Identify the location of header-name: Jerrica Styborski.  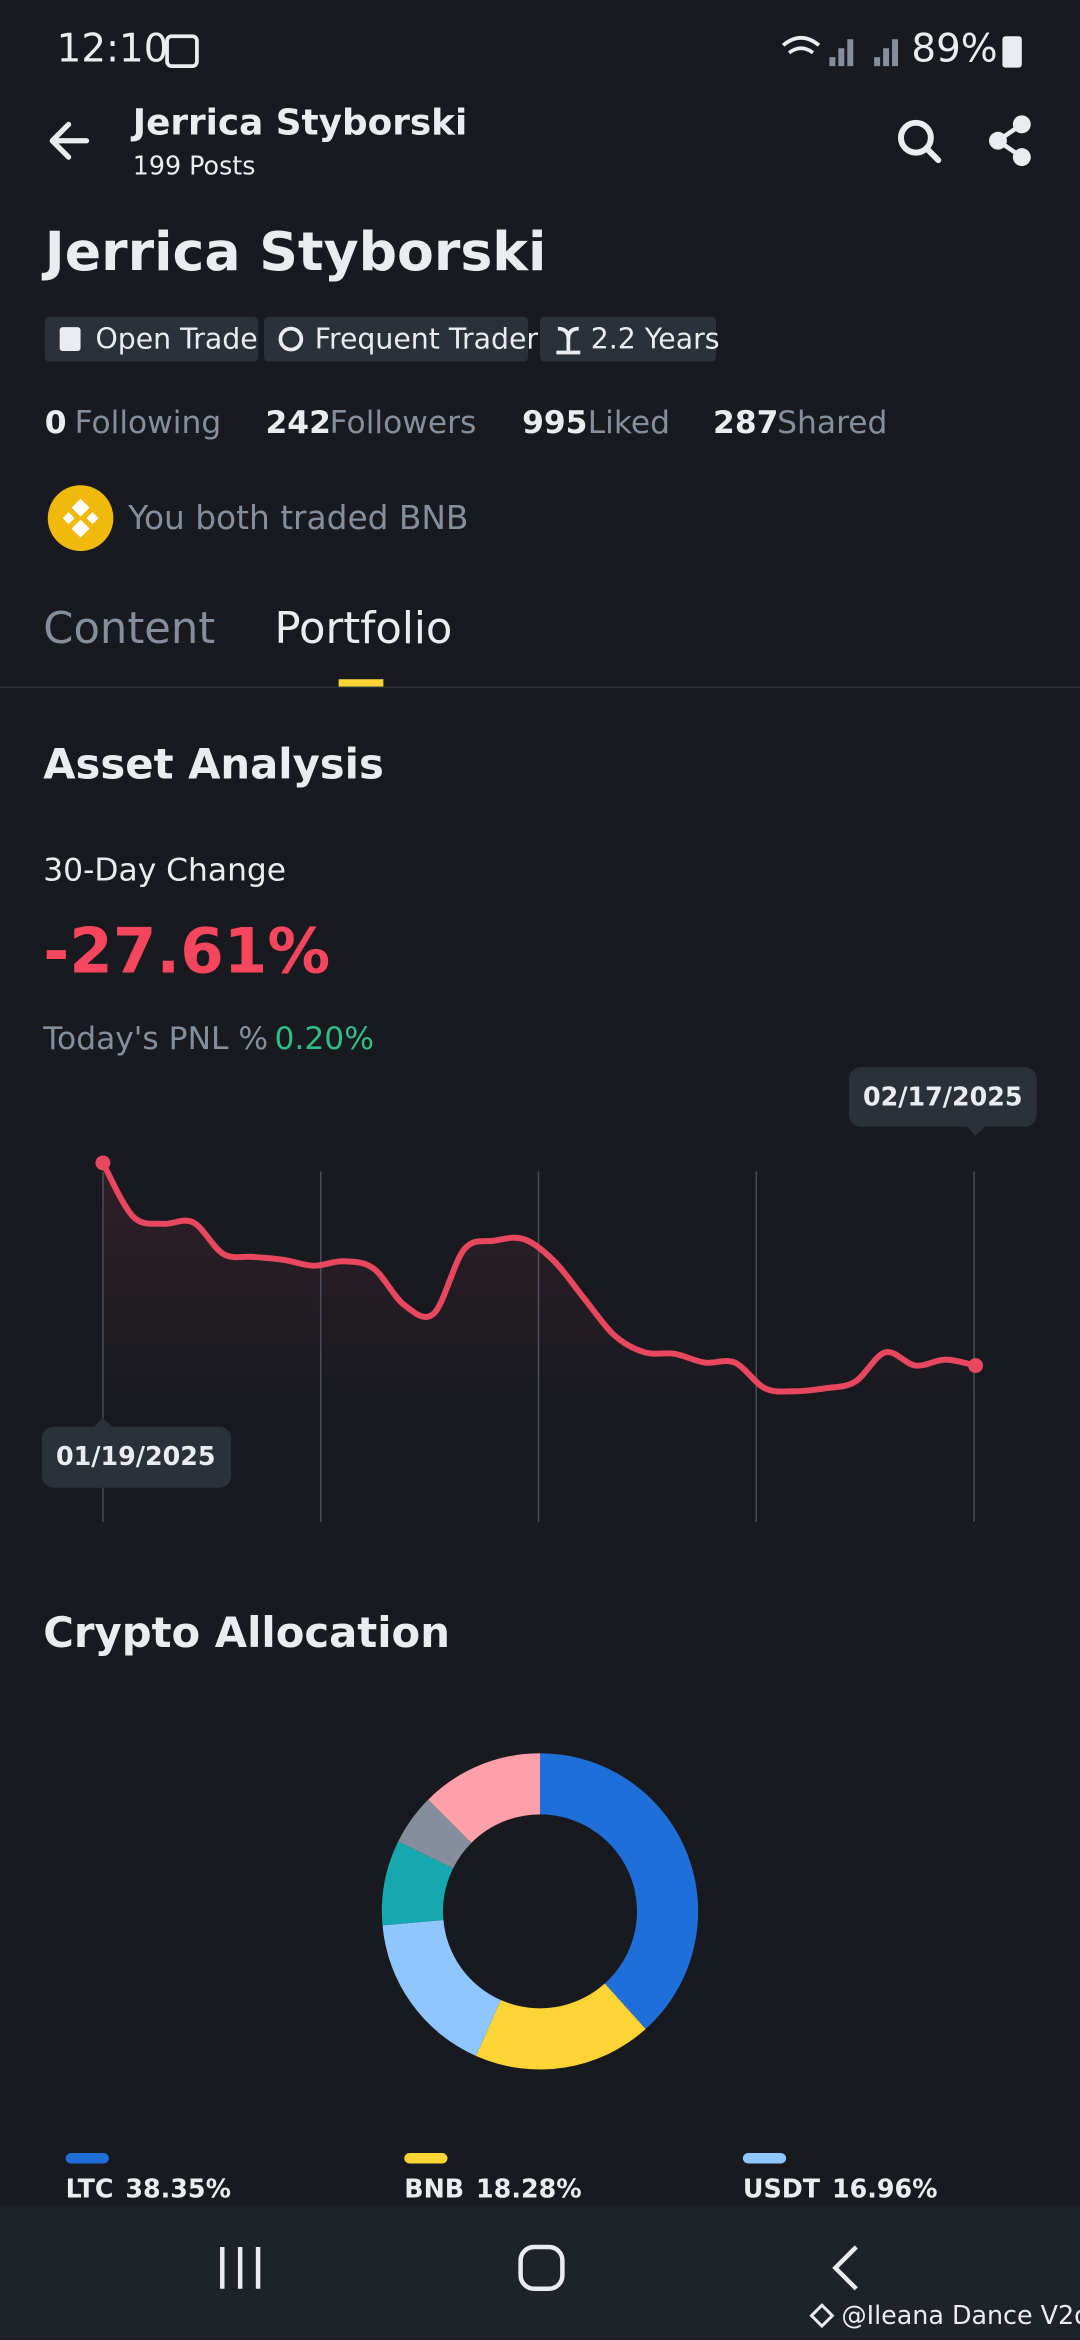
(299, 122).